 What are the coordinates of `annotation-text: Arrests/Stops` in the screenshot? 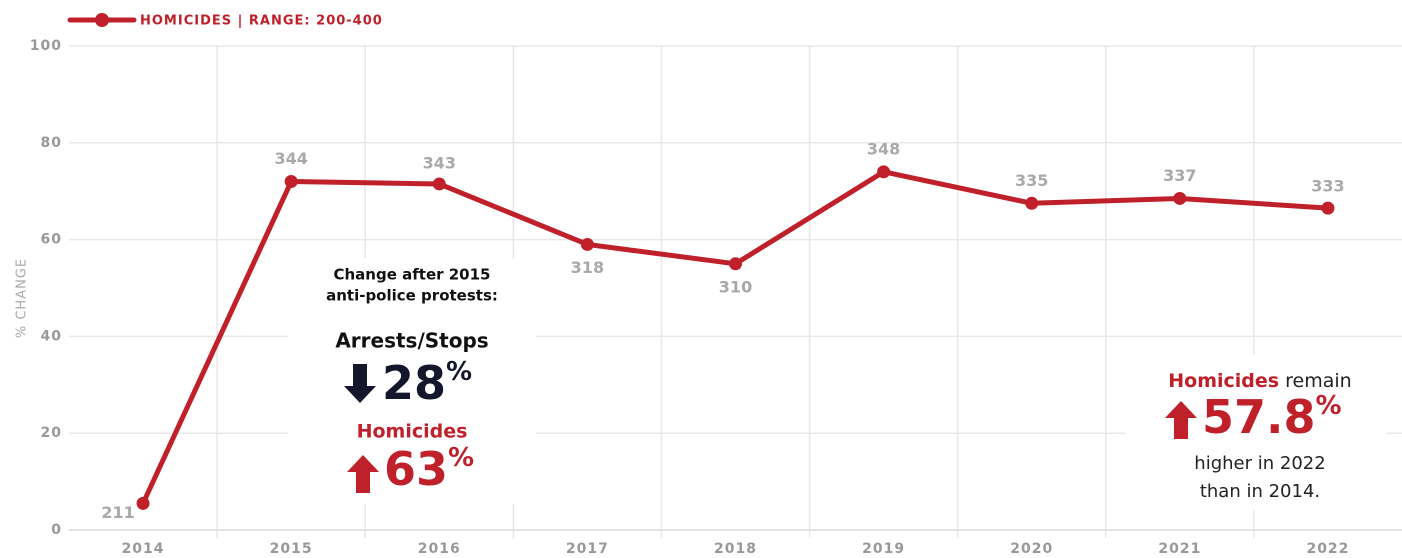 It's located at (411, 341).